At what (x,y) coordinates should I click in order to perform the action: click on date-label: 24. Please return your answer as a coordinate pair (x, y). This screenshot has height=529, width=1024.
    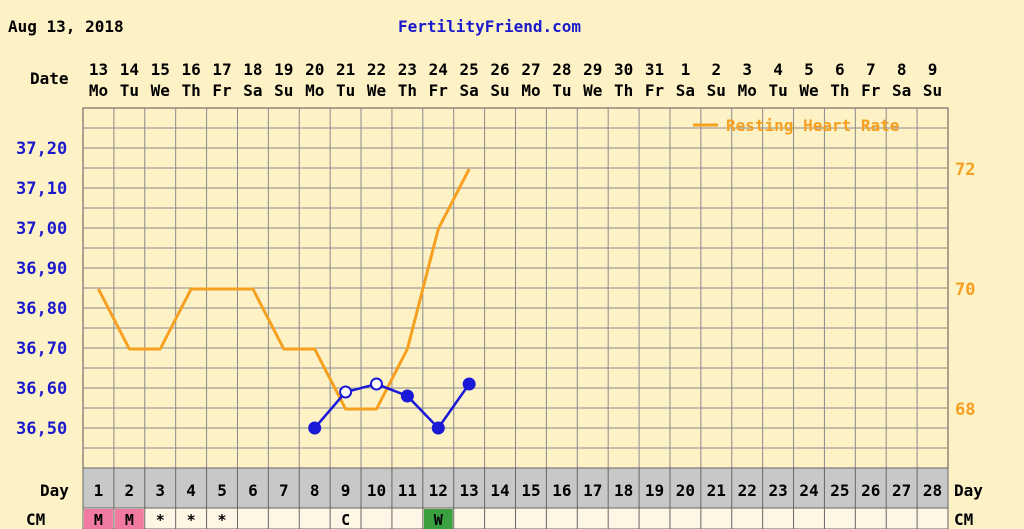
    Looking at the image, I should click on (438, 69).